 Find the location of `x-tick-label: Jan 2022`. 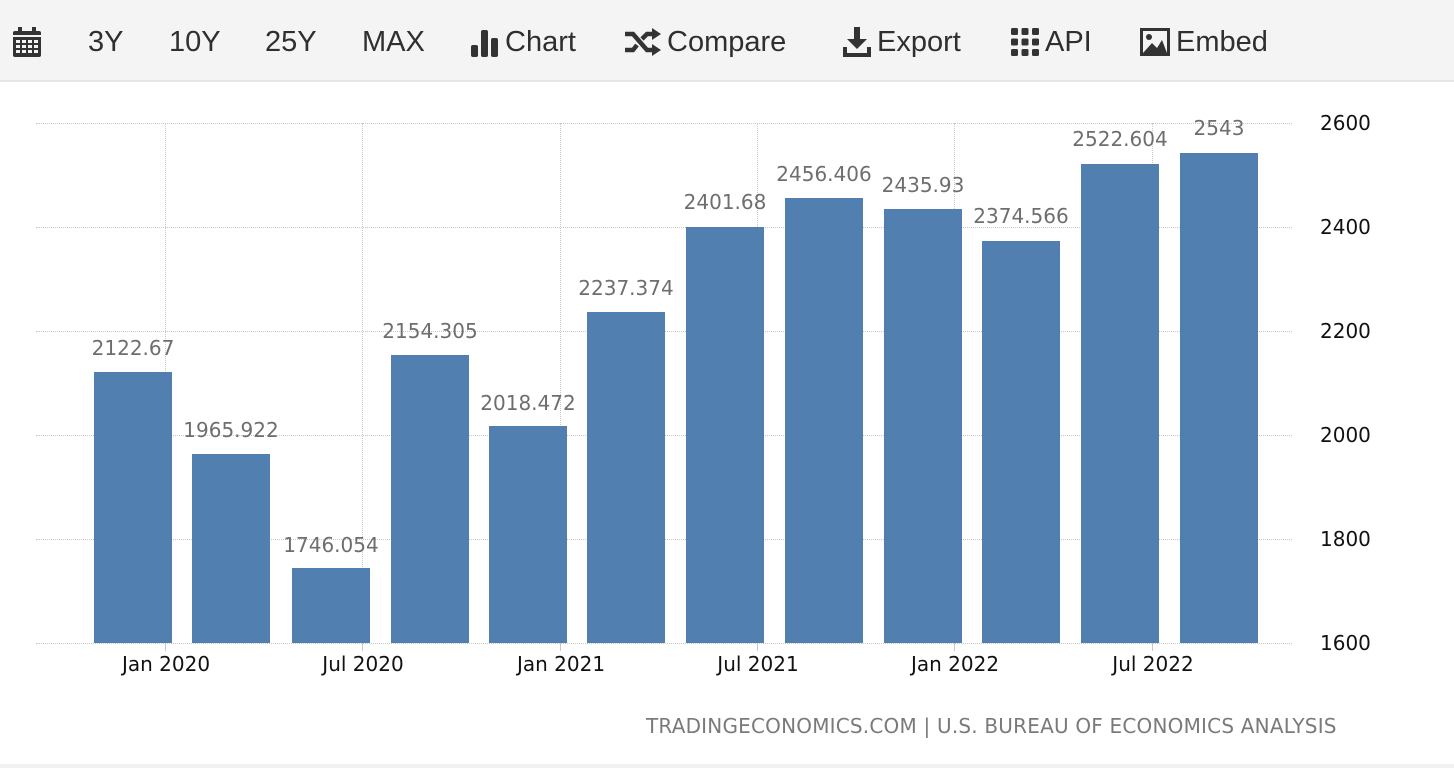

x-tick-label: Jan 2022 is located at coordinates (955, 664).